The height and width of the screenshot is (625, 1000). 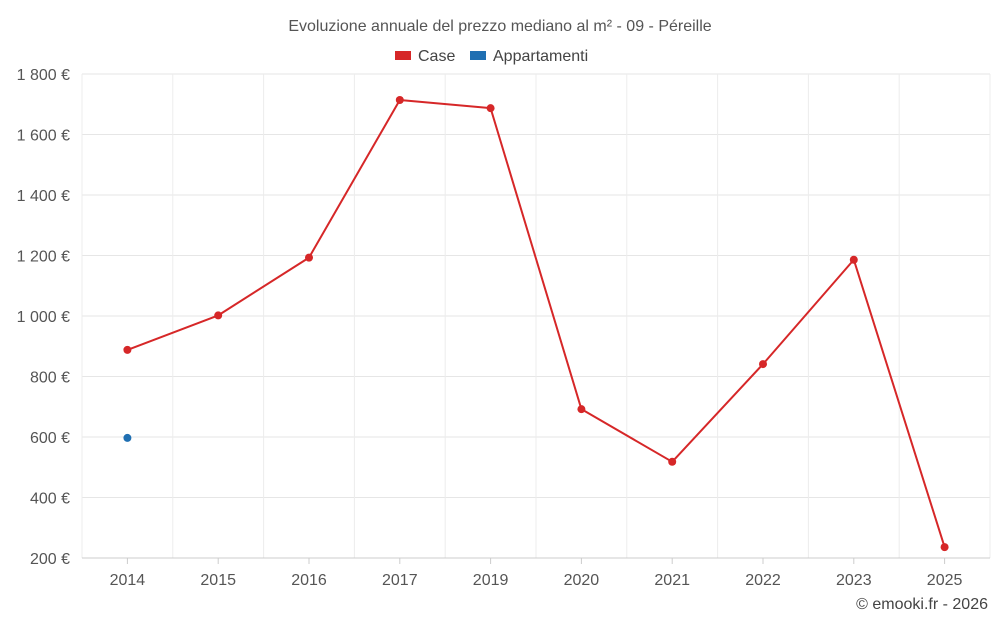 What do you see at coordinates (763, 580) in the screenshot?
I see `x-tick-label: 2022` at bounding box center [763, 580].